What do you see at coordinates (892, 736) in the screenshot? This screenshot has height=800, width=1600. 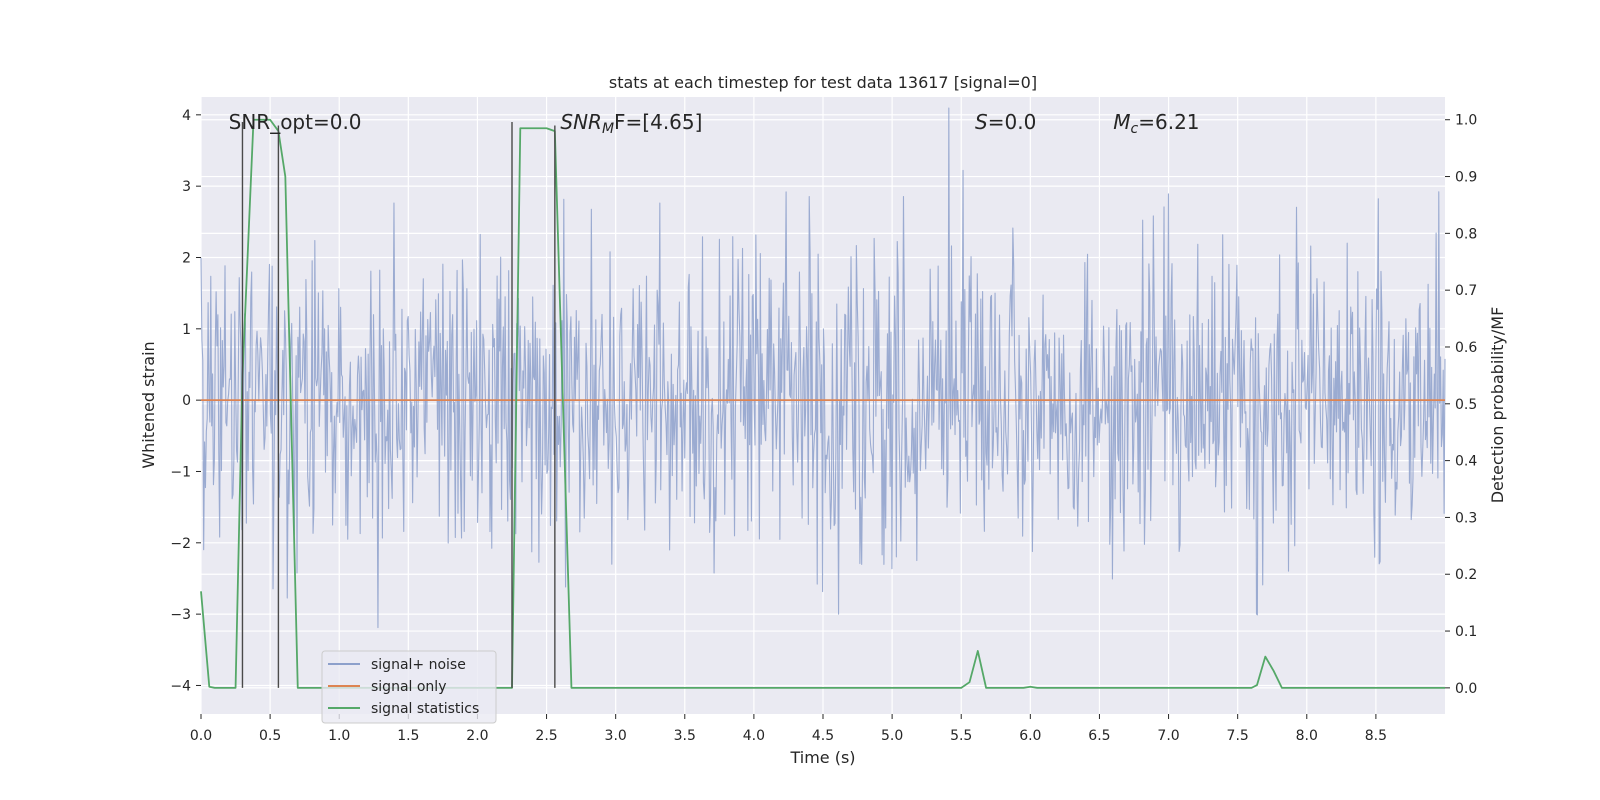 I see `x-tick-label-10: 5.0` at bounding box center [892, 736].